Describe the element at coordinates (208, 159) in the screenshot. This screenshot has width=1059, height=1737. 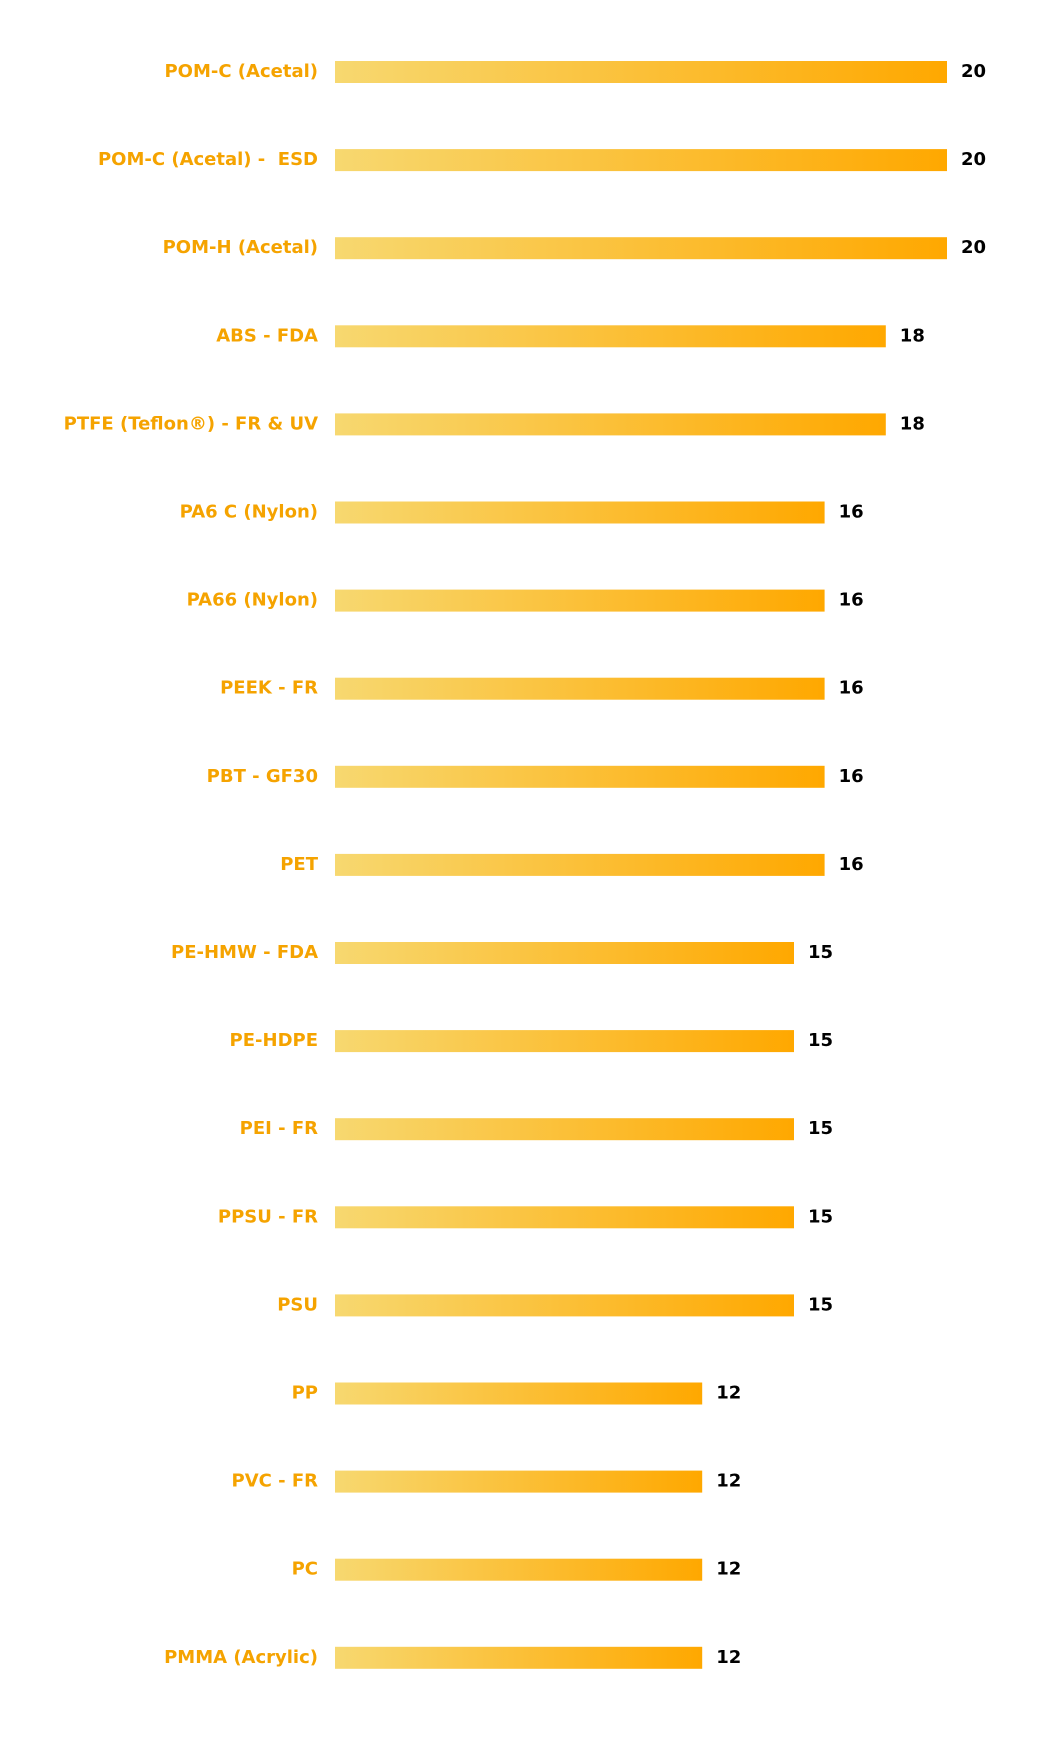
I see `category-label: POM-C (Acetal) - ESD` at that location.